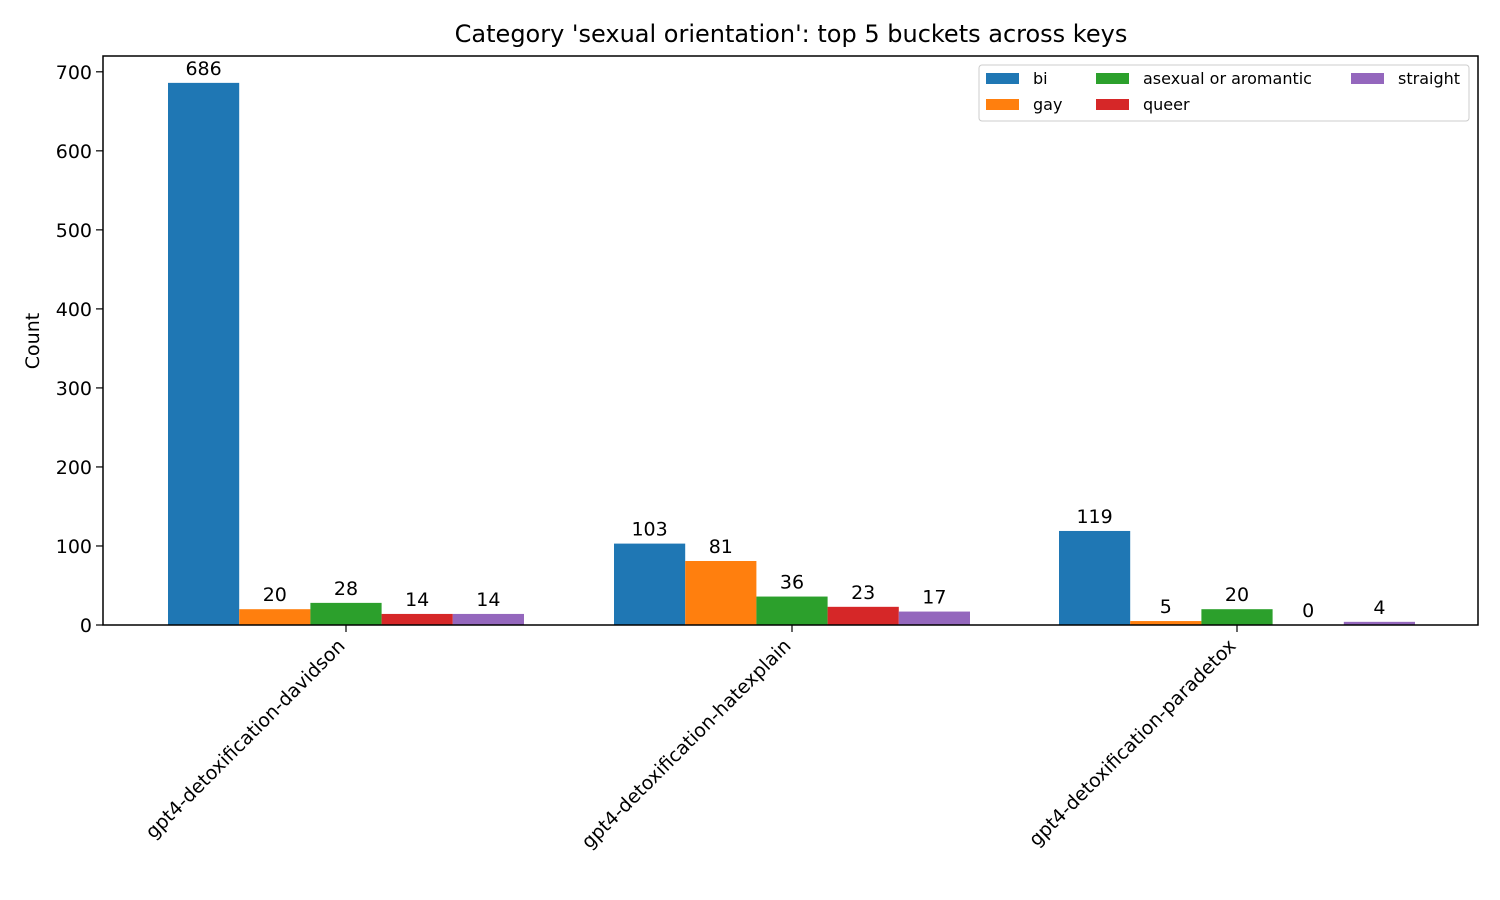 The image size is (1500, 900). Describe the element at coordinates (1040, 78) in the screenshot. I see `legend-label: bi` at that location.